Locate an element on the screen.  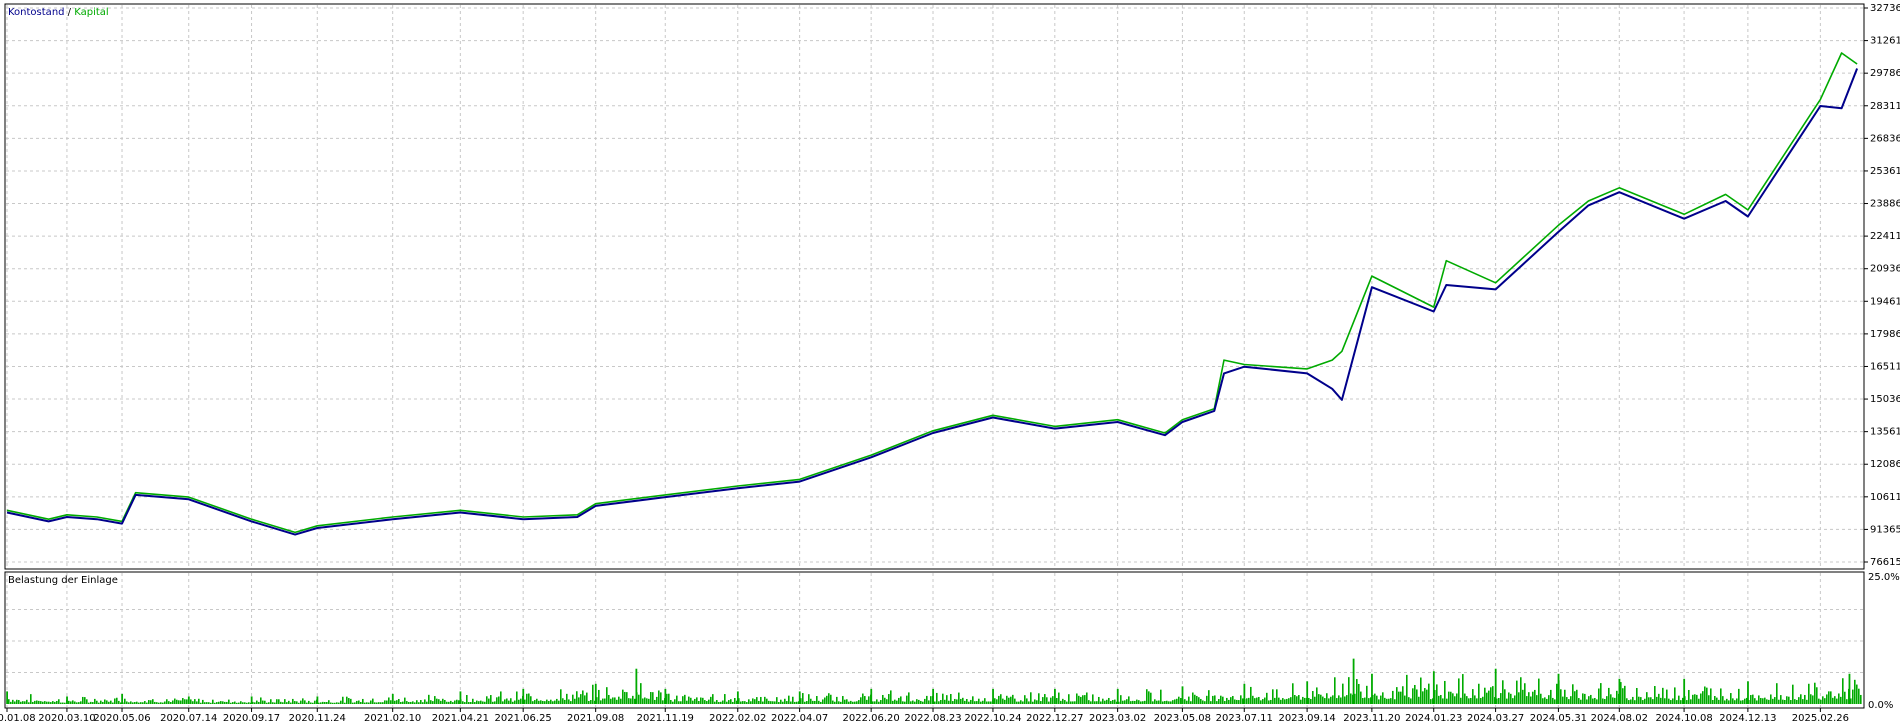
x-tick-label: 2023.11.20 is located at coordinates (1371, 718).